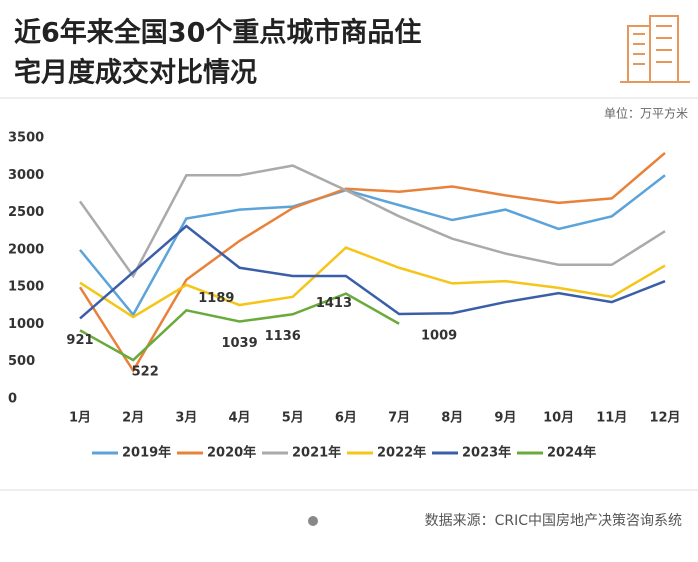 The image size is (698, 562). What do you see at coordinates (135, 73) in the screenshot?
I see `chart-title: 宅月度成交对比情况` at bounding box center [135, 73].